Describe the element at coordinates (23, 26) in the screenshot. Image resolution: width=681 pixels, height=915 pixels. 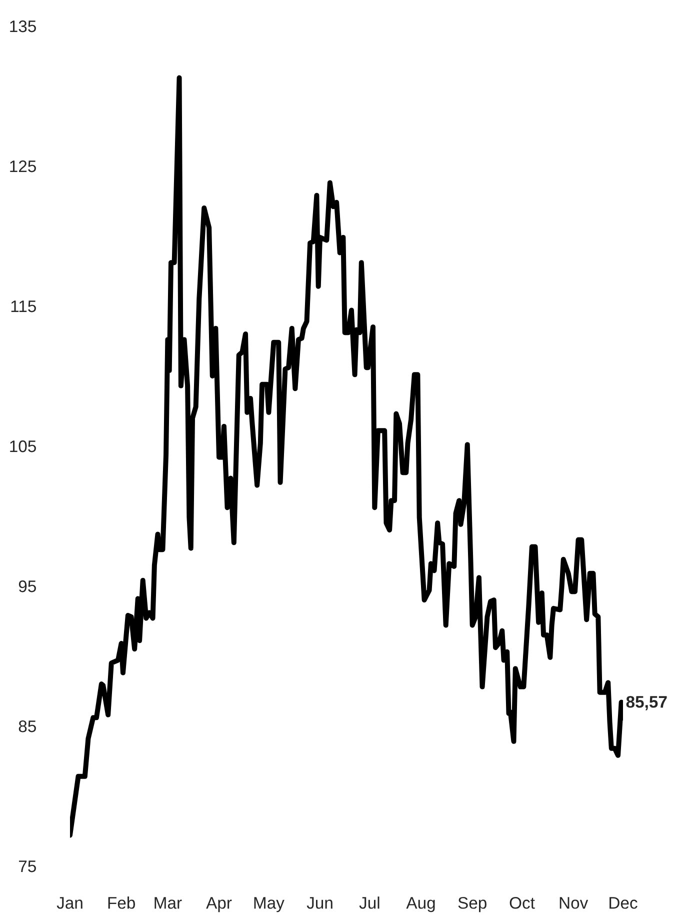
I see `y-tick-label: 135` at that location.